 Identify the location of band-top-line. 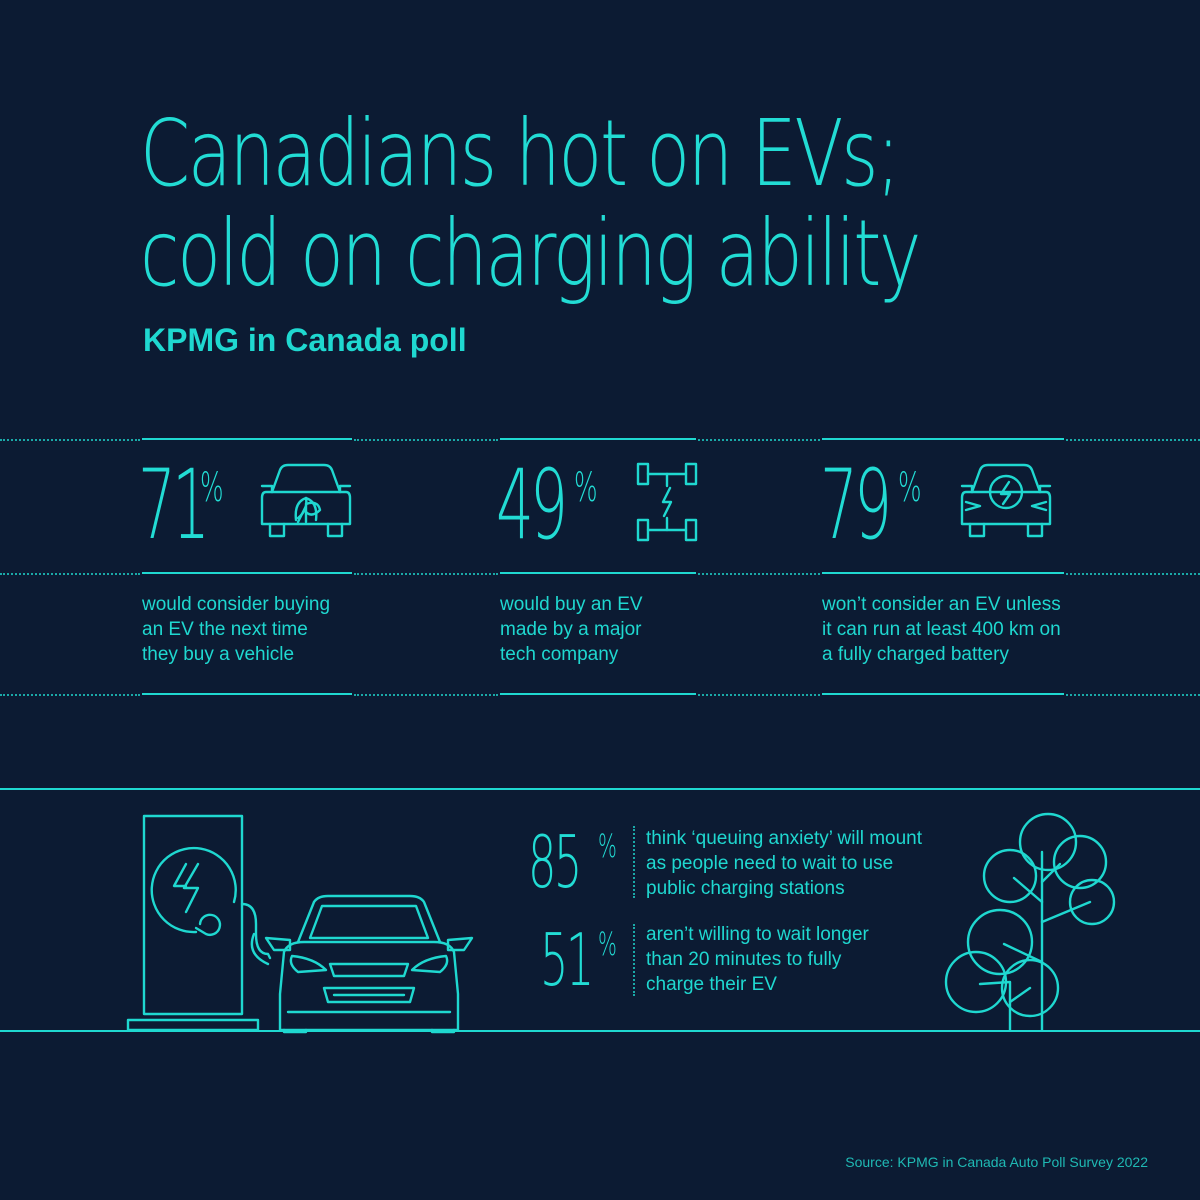
(600, 789).